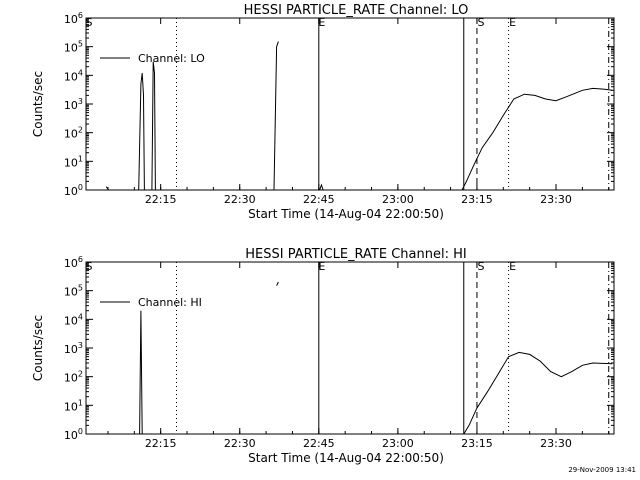 The width and height of the screenshot is (640, 480). What do you see at coordinates (170, 302) in the screenshot?
I see `panel-2-legend-label: Channel: HI` at bounding box center [170, 302].